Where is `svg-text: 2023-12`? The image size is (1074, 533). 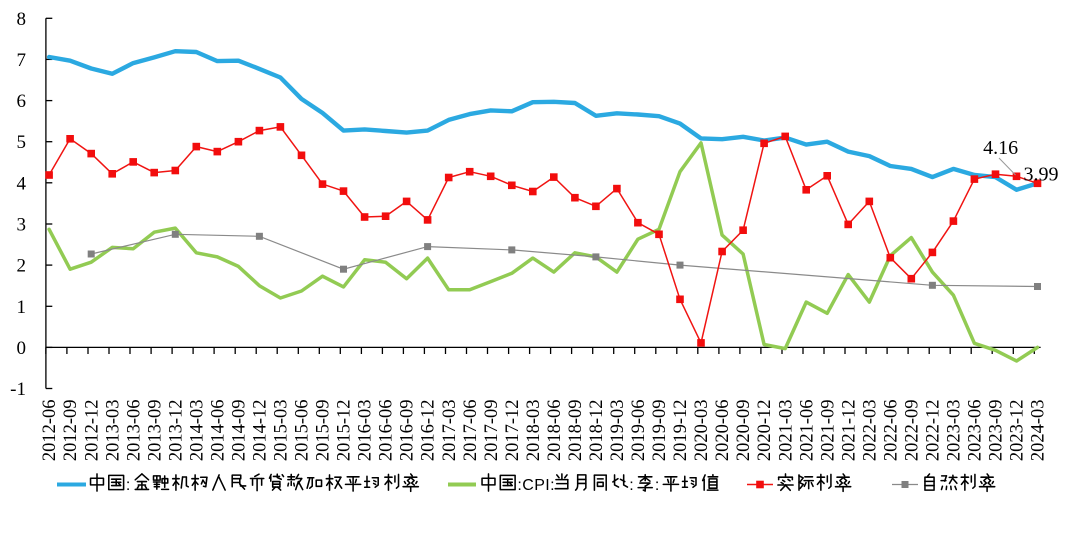 svg-text: 2023-12 is located at coordinates (1018, 431).